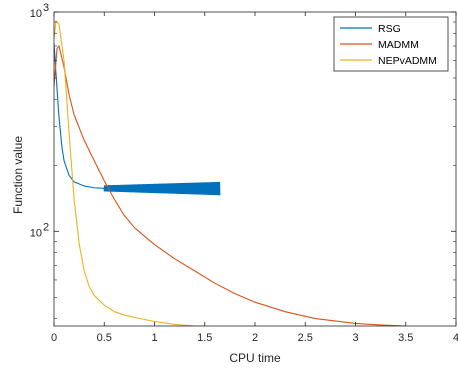 The image size is (458, 370). Describe the element at coordinates (79, 116) in the screenshot. I see `series-line-rsg` at that location.